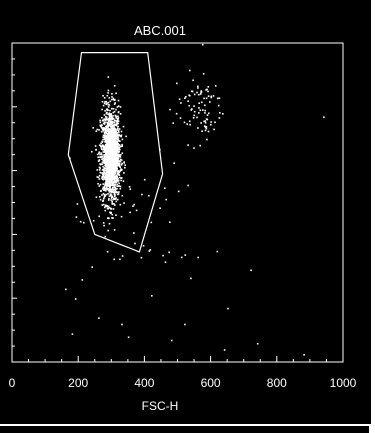 The height and width of the screenshot is (433, 375). What do you see at coordinates (115, 152) in the screenshot?
I see `gate-polygon` at bounding box center [115, 152].